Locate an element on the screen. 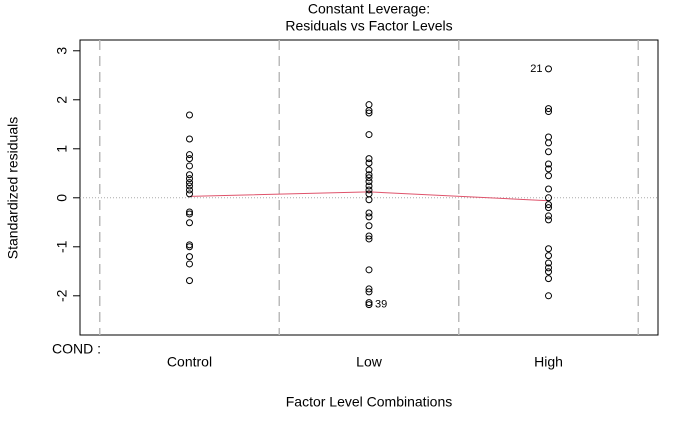 The width and height of the screenshot is (700, 432). x-tick-label: Low is located at coordinates (369, 362).